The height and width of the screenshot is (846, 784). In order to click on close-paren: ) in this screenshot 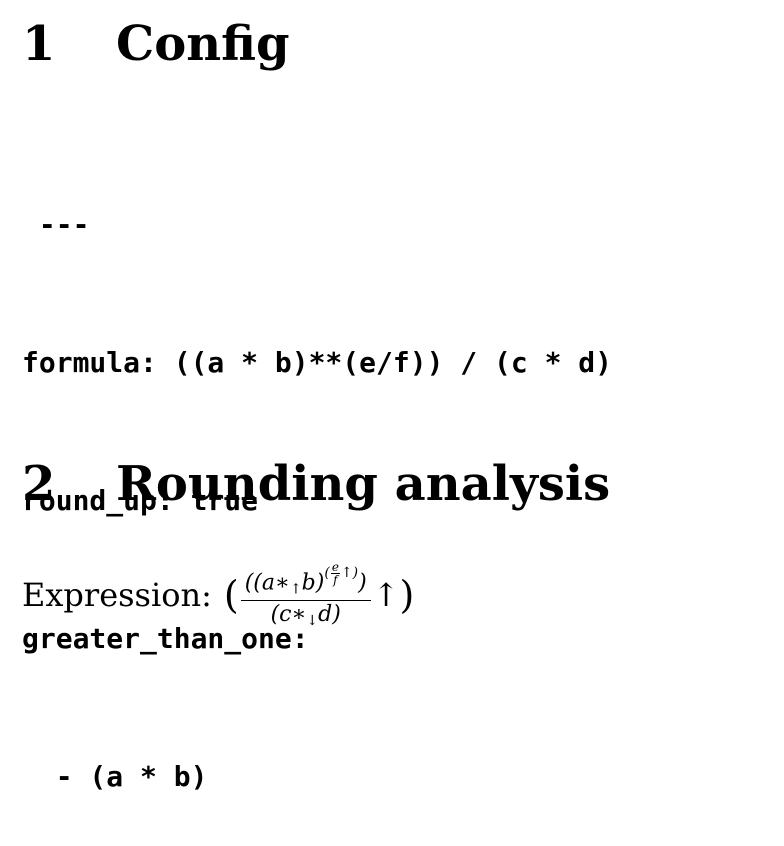, I will do `click(407, 595)`.